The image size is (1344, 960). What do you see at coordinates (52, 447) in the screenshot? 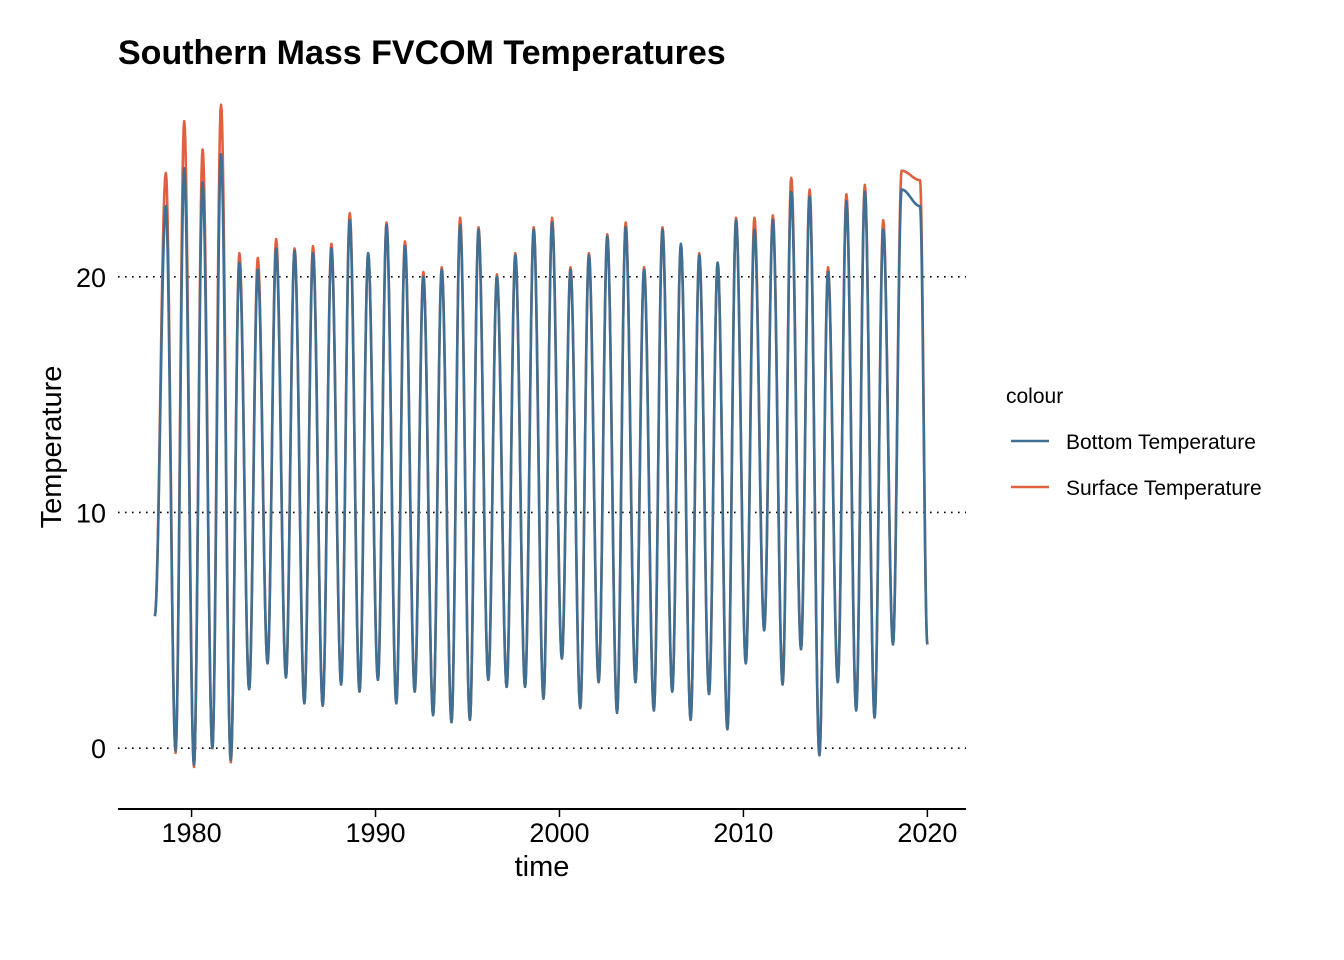
I see `y-axis-label: Temperature` at bounding box center [52, 447].